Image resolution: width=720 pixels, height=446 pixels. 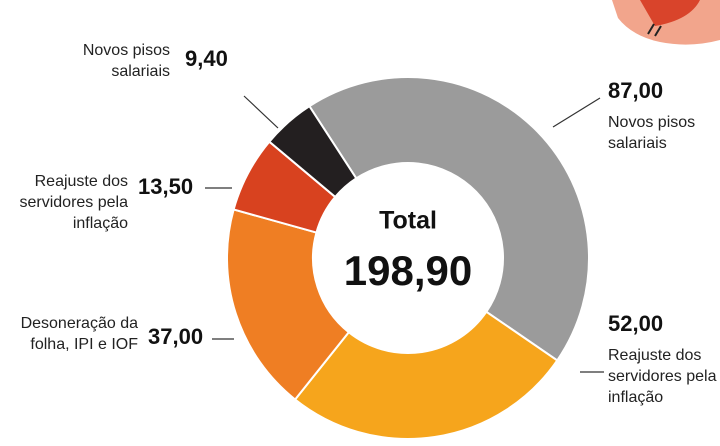 I want to click on center-value: 198,90, so click(x=408, y=270).